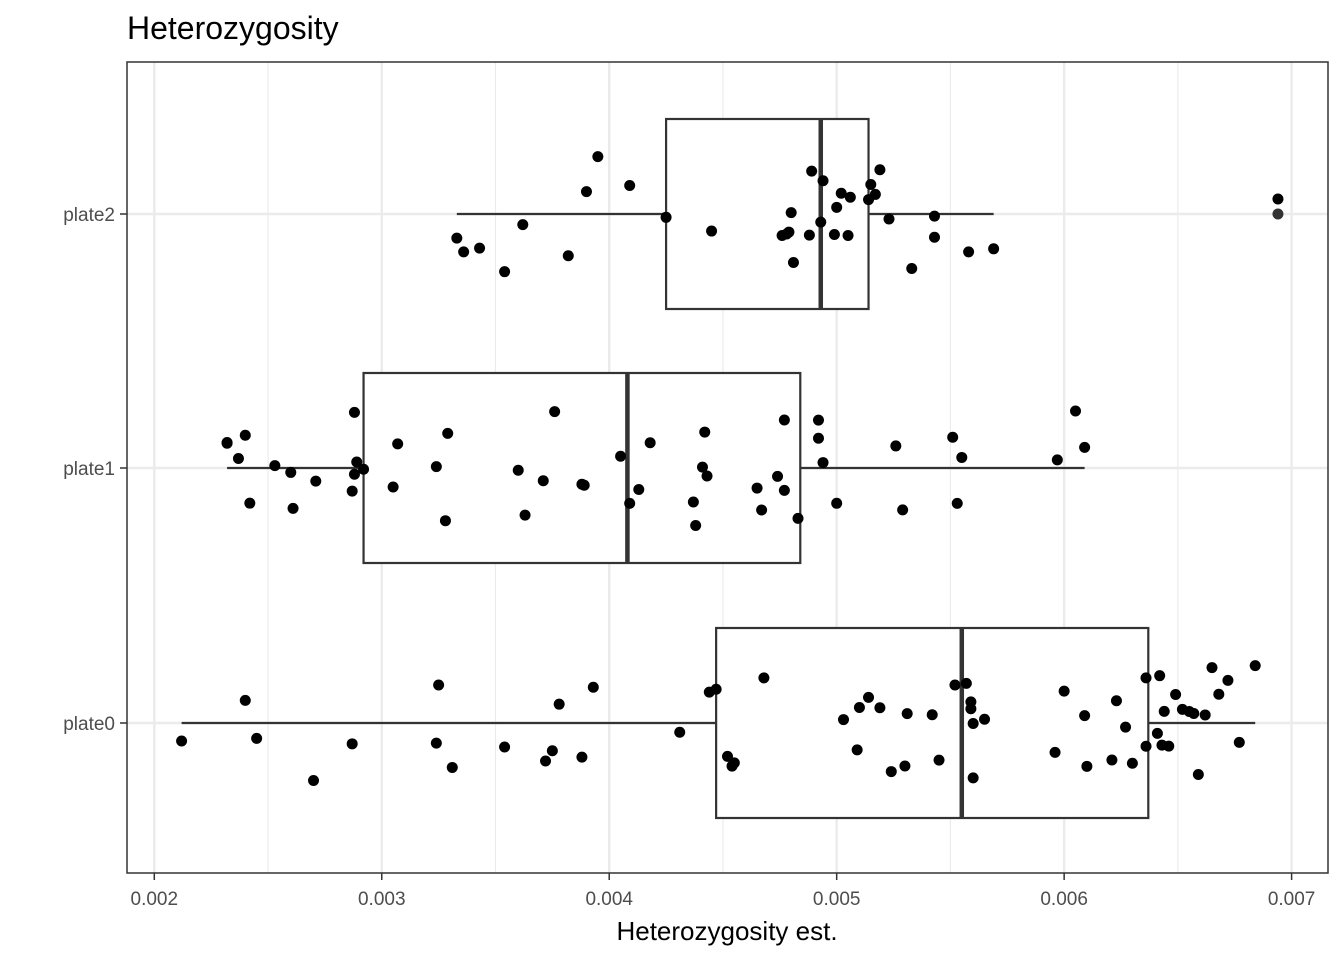 This screenshot has height=960, width=1344. What do you see at coordinates (726, 931) in the screenshot?
I see `x-axis-label: Heterozygosity est.` at bounding box center [726, 931].